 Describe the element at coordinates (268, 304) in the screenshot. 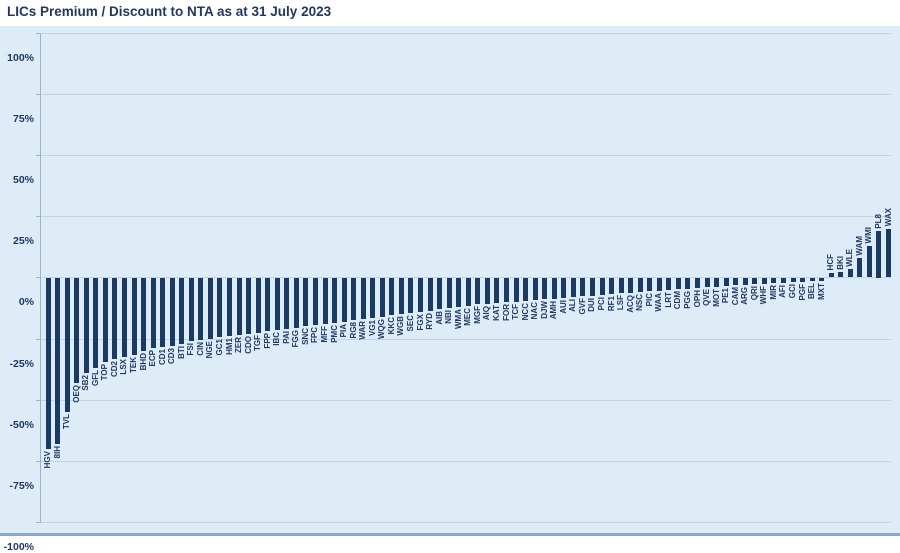

I see `bar-FPP` at that location.